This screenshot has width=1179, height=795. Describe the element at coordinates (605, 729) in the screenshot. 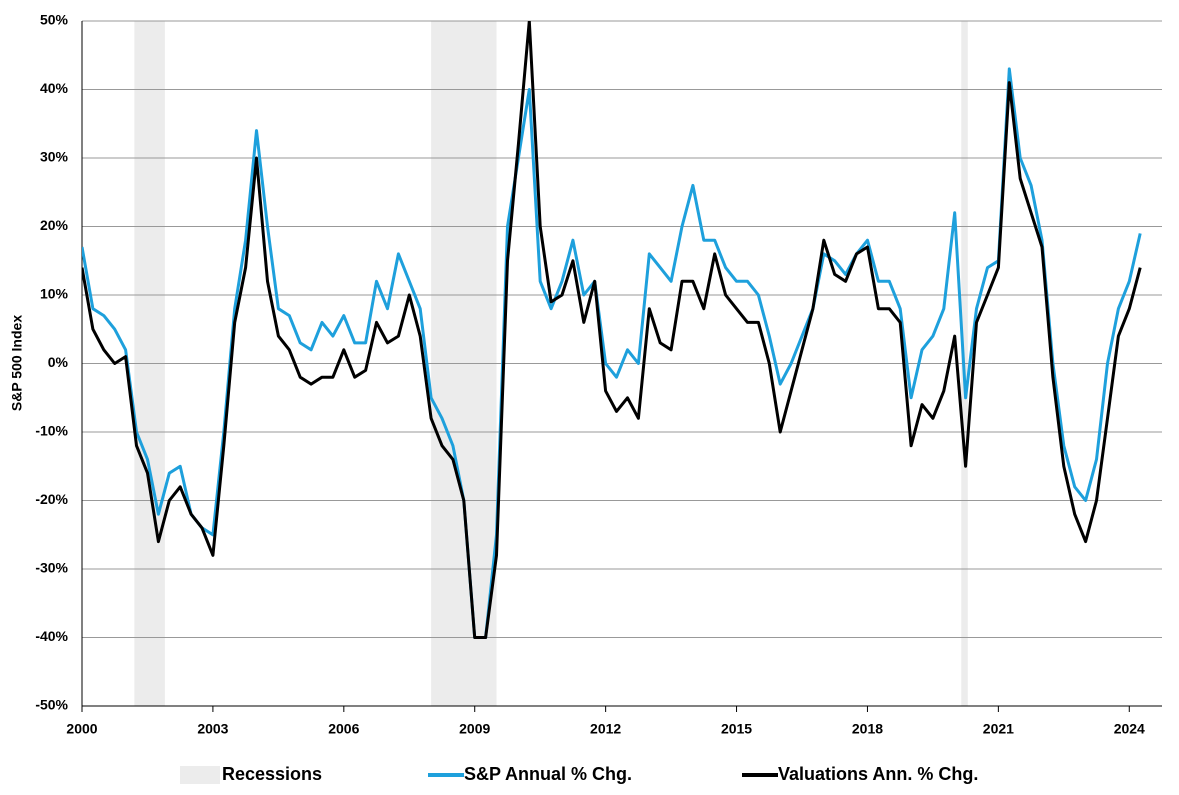

I see `x-tick-label: 2012` at that location.